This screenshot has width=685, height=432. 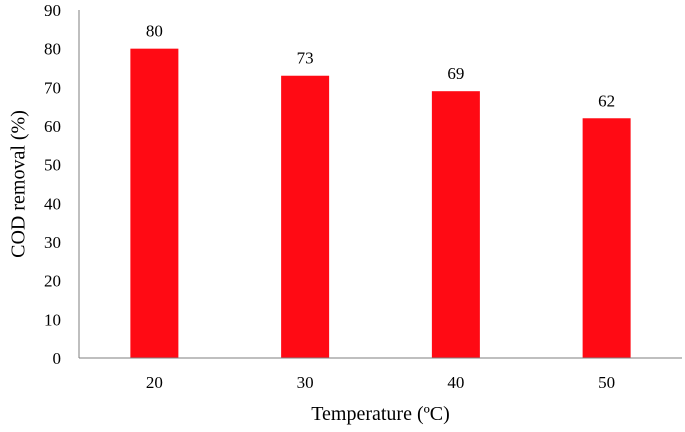 I want to click on y-tick-label-10: 10, so click(x=52, y=319).